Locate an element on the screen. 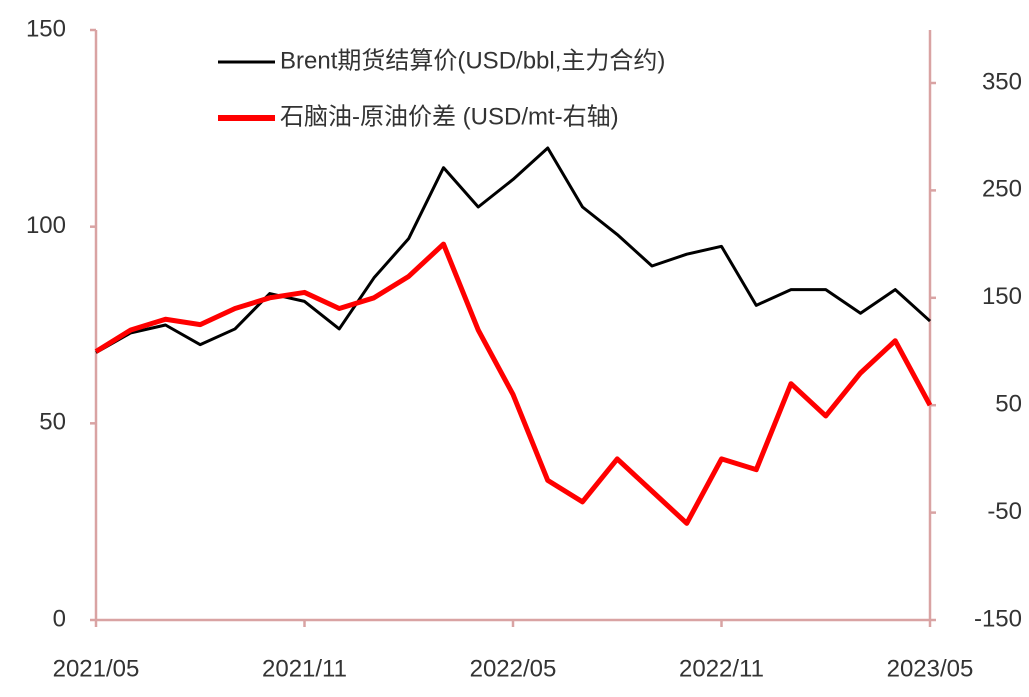 Image resolution: width=1029 pixels, height=697 pixels. x-tick-label: 2023/05 is located at coordinates (930, 668).